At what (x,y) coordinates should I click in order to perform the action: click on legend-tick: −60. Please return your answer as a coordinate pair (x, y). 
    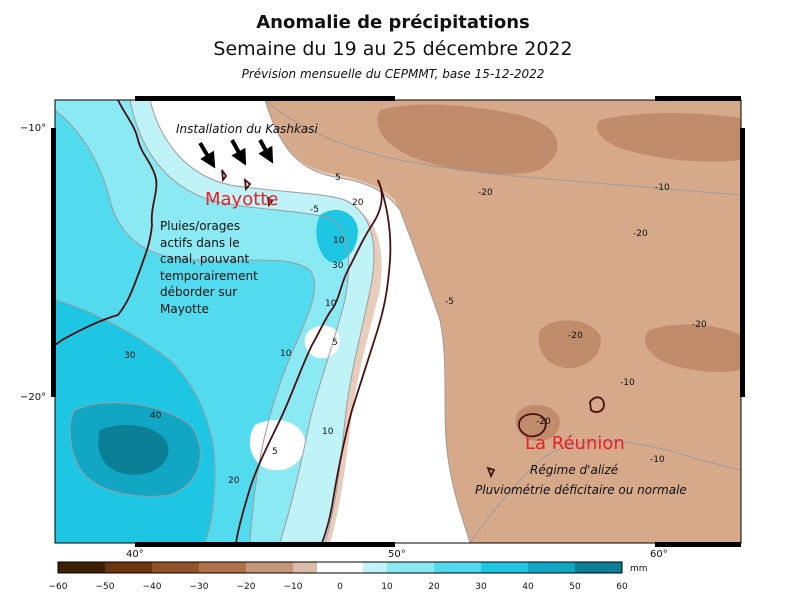
    Looking at the image, I should click on (58, 587).